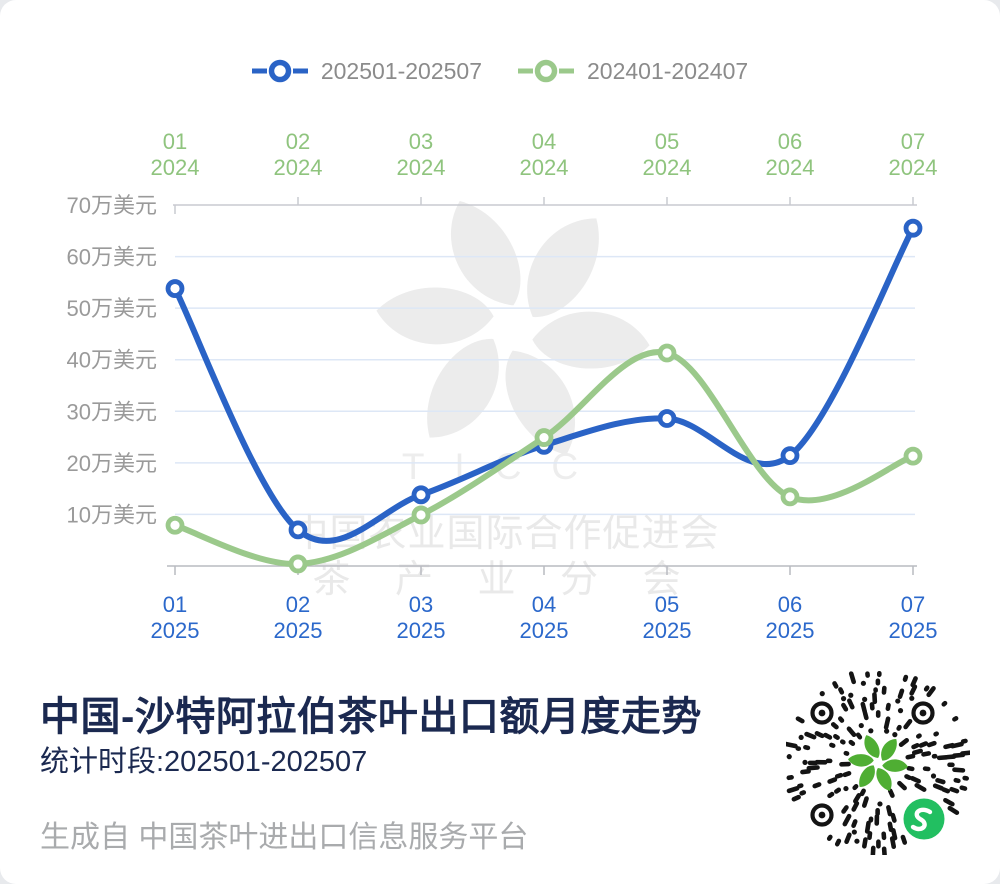 Image resolution: width=1000 pixels, height=884 pixels. Describe the element at coordinates (284, 837) in the screenshot. I see `footer-source: 生成自 中国茶叶进出口信息服务平台` at that location.